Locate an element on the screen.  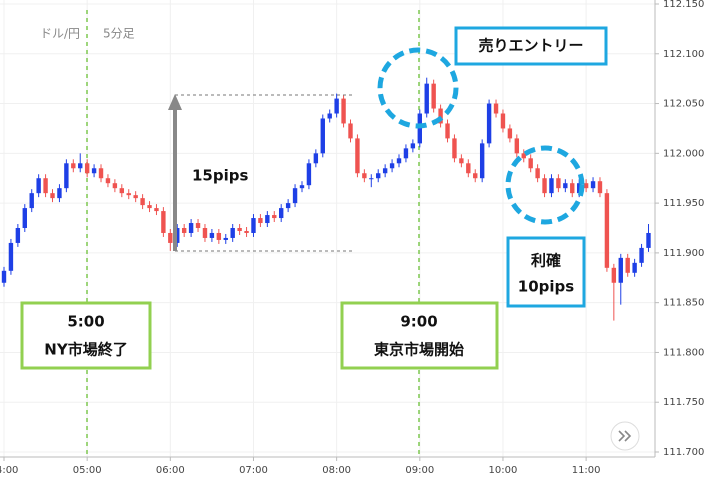
range-label: 15pips is located at coordinates (220, 176).